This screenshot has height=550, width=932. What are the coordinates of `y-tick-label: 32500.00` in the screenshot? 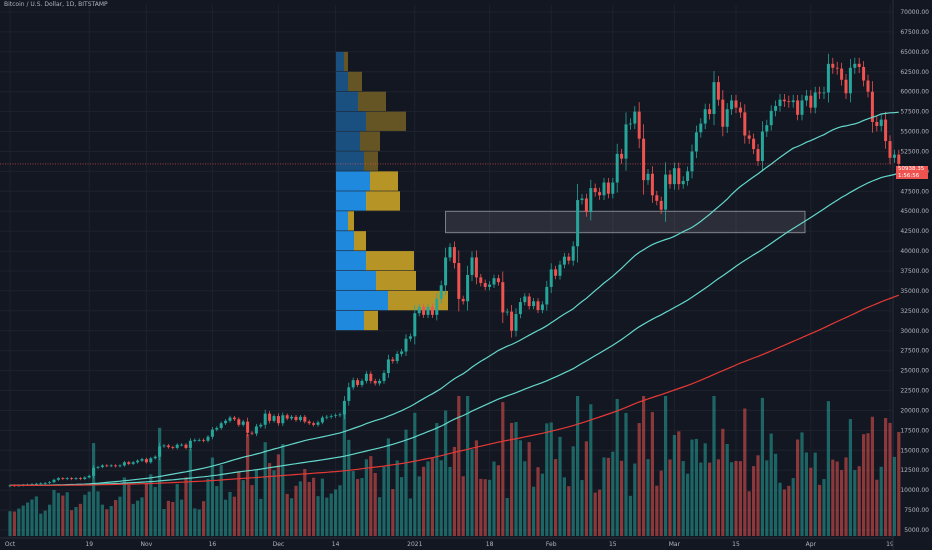 It's located at (914, 311).